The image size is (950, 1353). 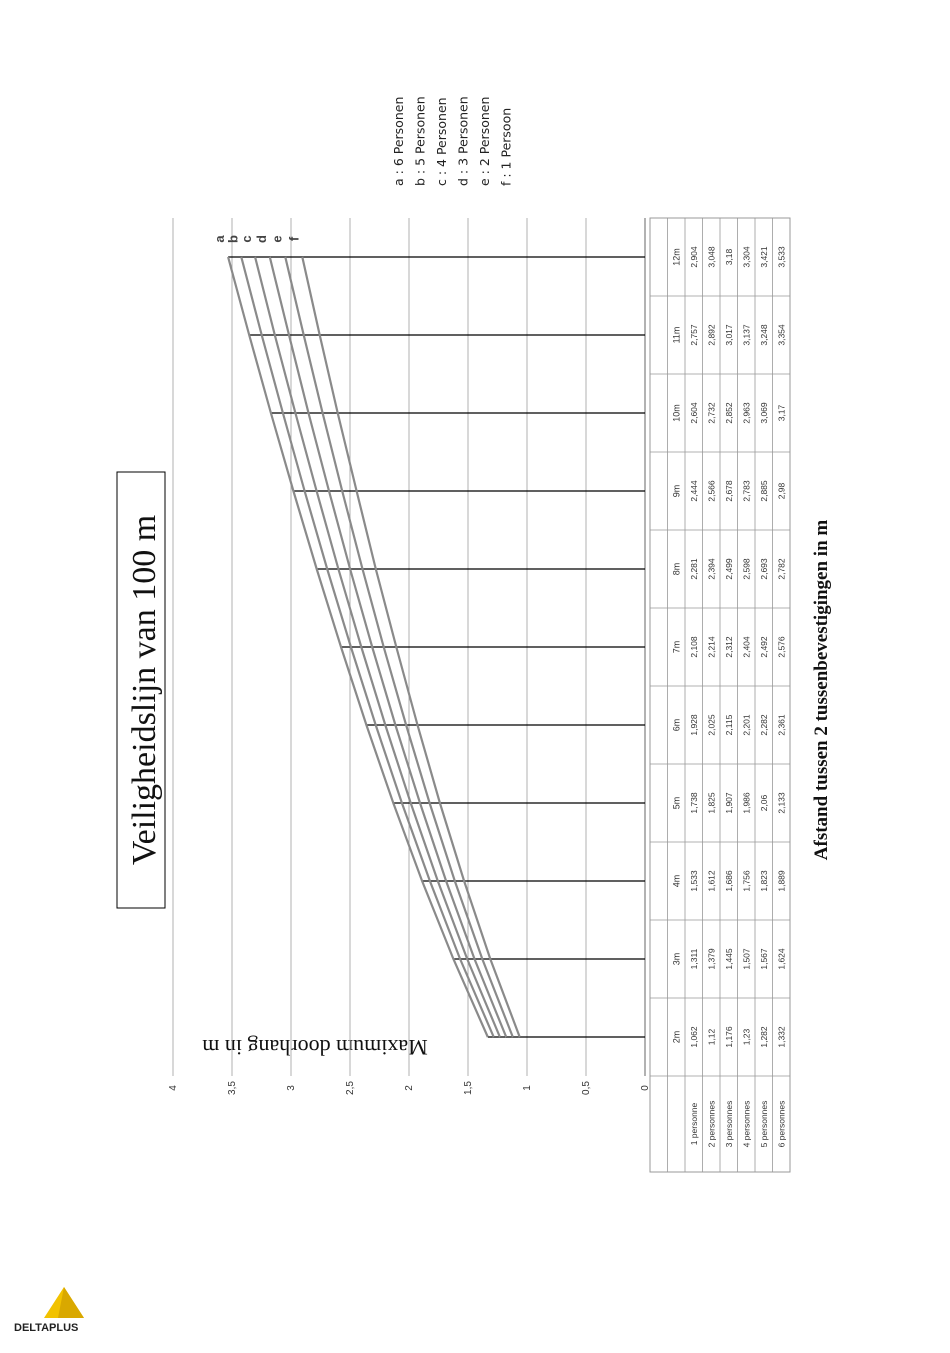 What do you see at coordinates (506, 147) in the screenshot?
I see `legend-entry: f : 1 Persoon` at bounding box center [506, 147].